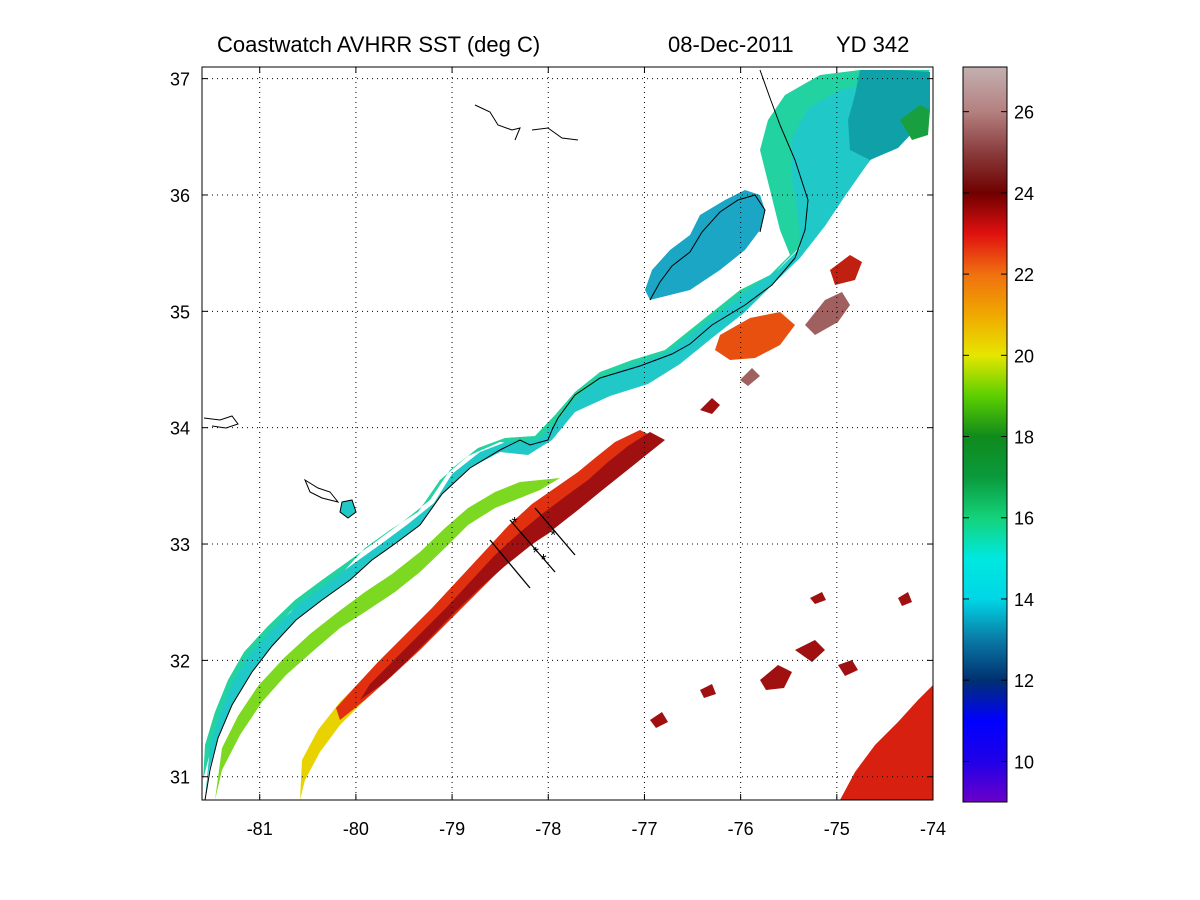  What do you see at coordinates (837, 829) in the screenshot?
I see `x-tick-label: -75` at bounding box center [837, 829].